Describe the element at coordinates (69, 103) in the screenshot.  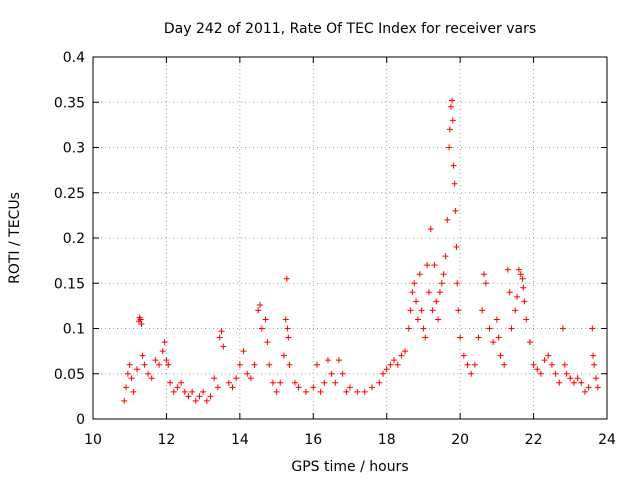
I see `y-tick-label: 0.35` at that location.